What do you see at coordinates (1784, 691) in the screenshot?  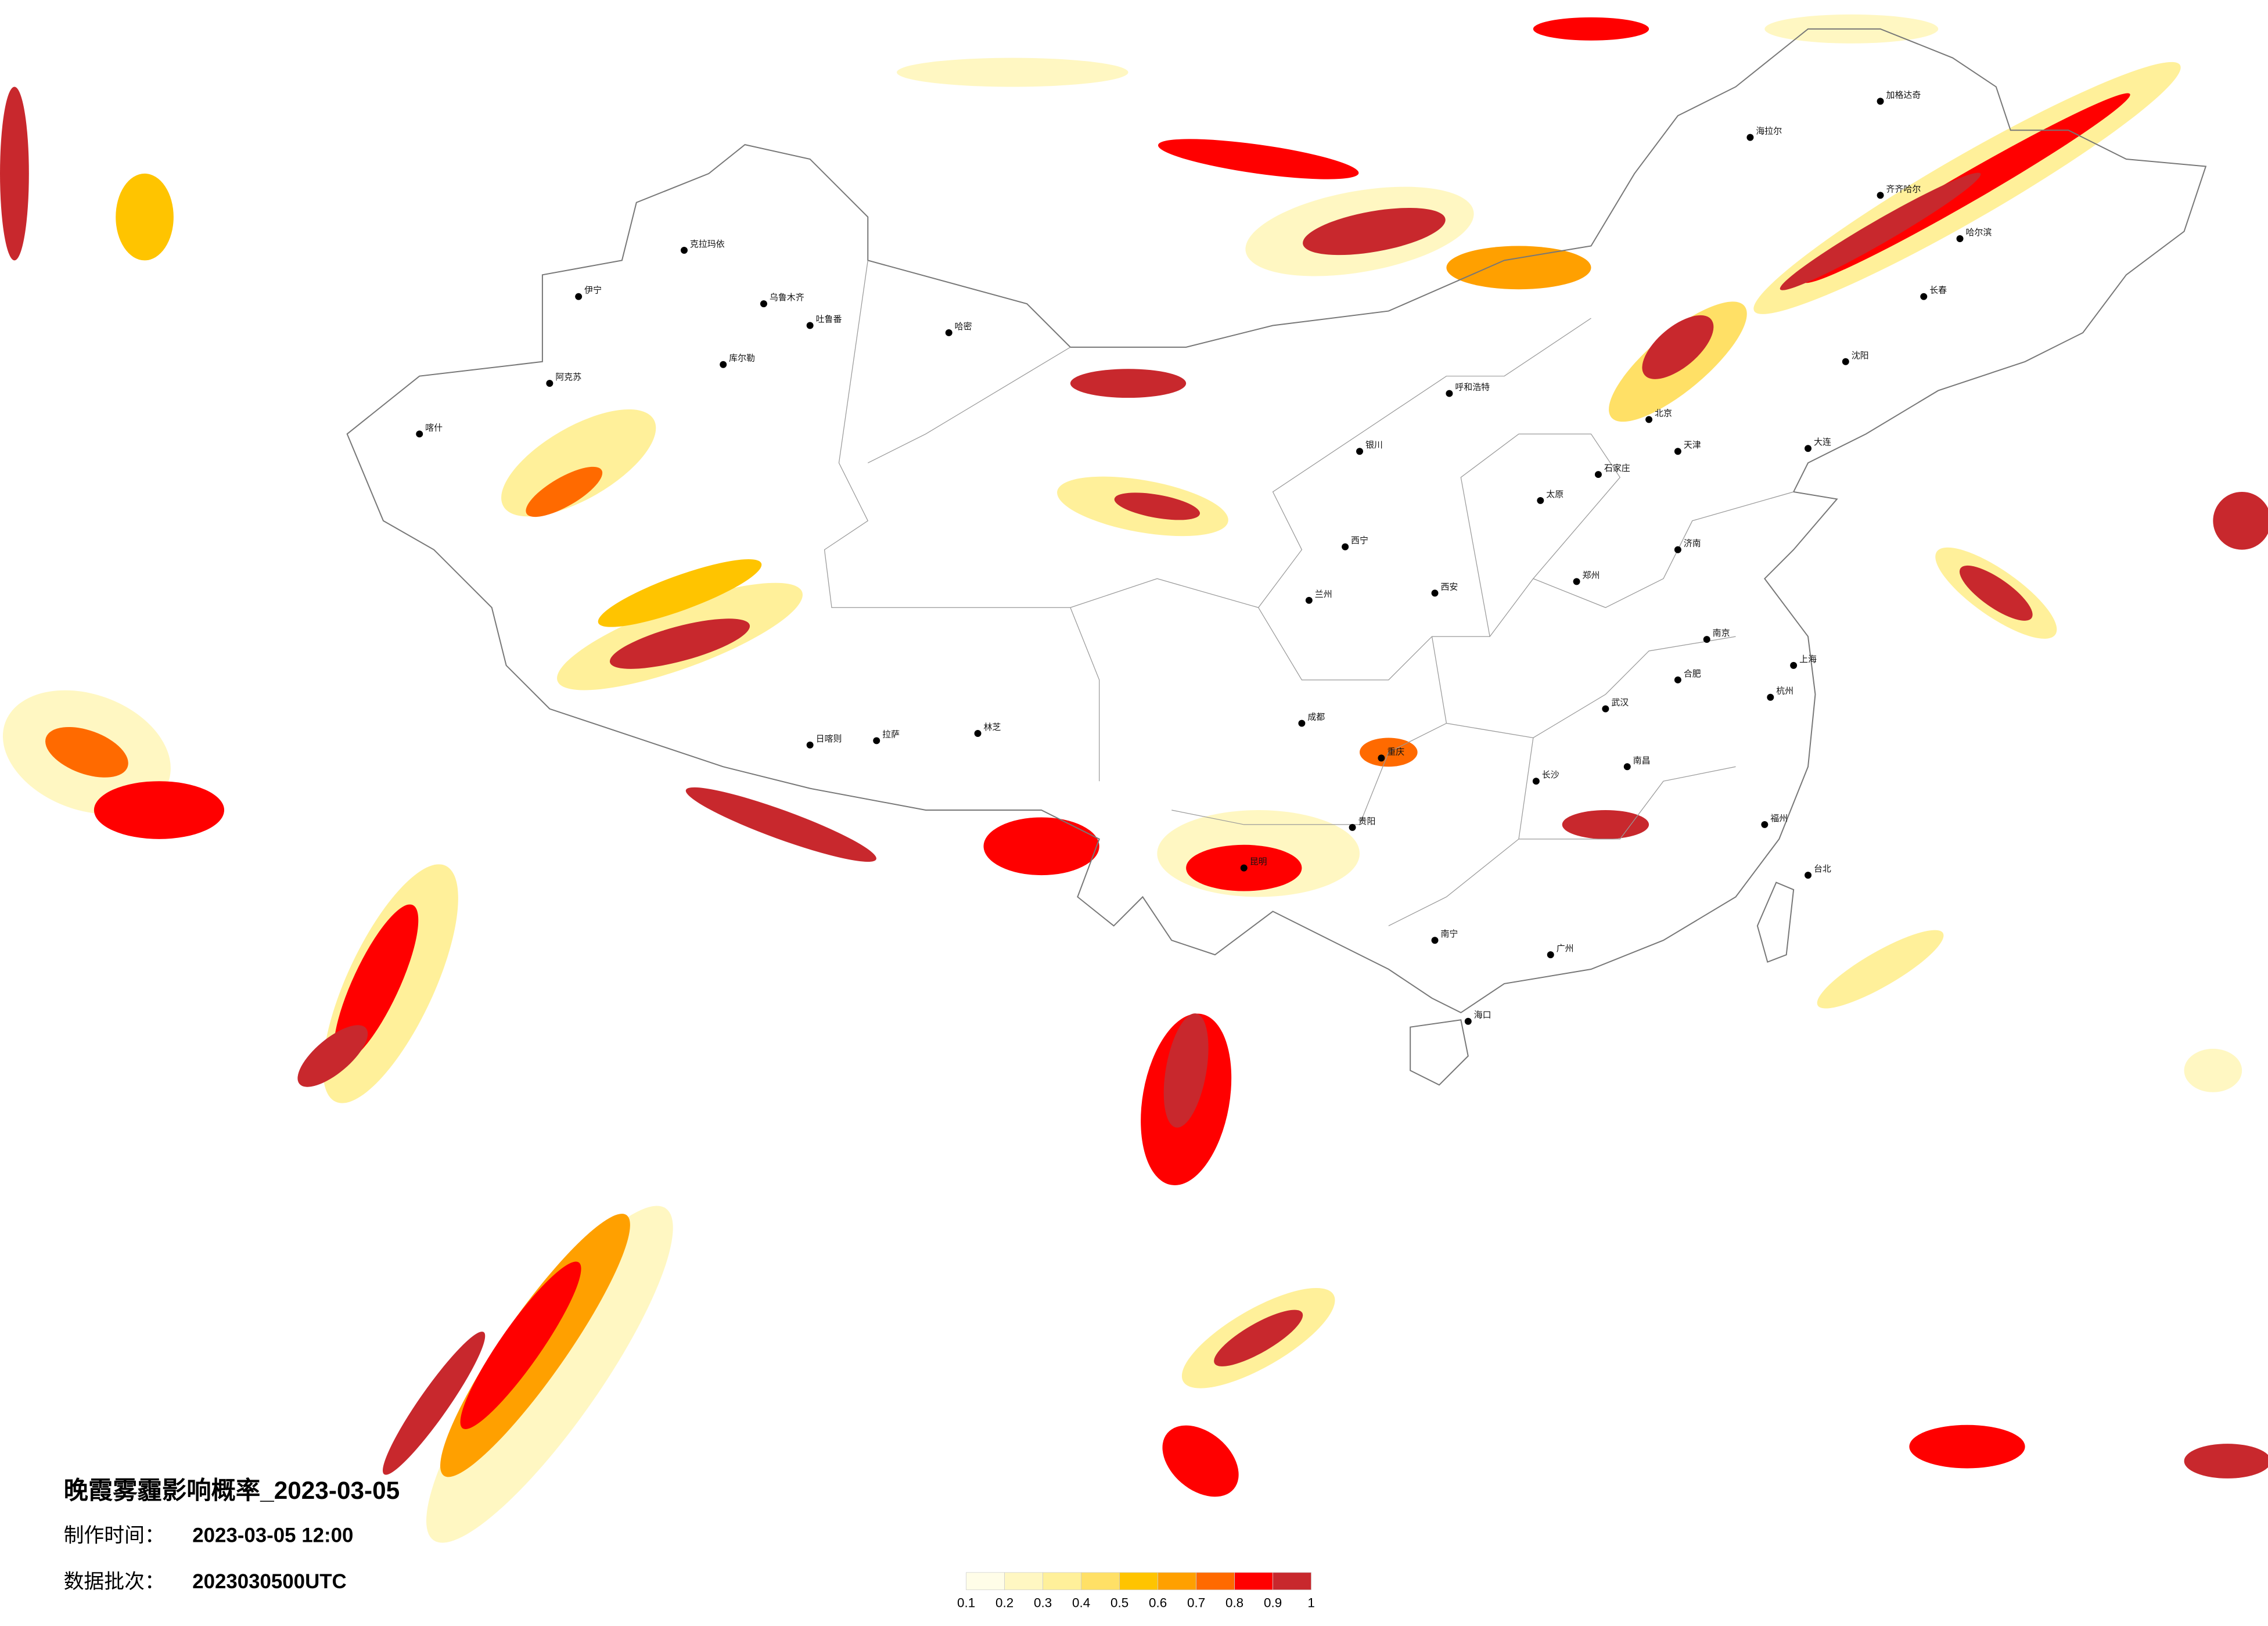 I see `city-label: 杭州` at bounding box center [1784, 691].